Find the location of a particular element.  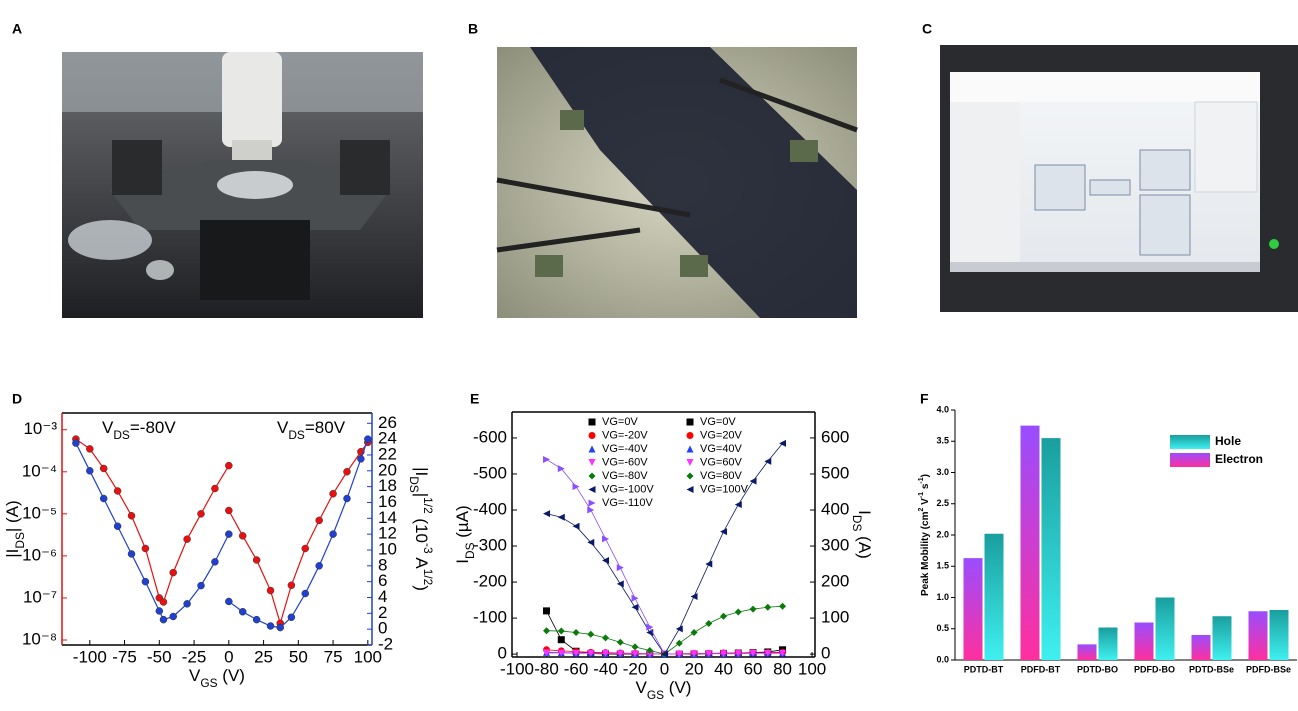

y2-axis-label: IDS (A) is located at coordinates (862, 534).